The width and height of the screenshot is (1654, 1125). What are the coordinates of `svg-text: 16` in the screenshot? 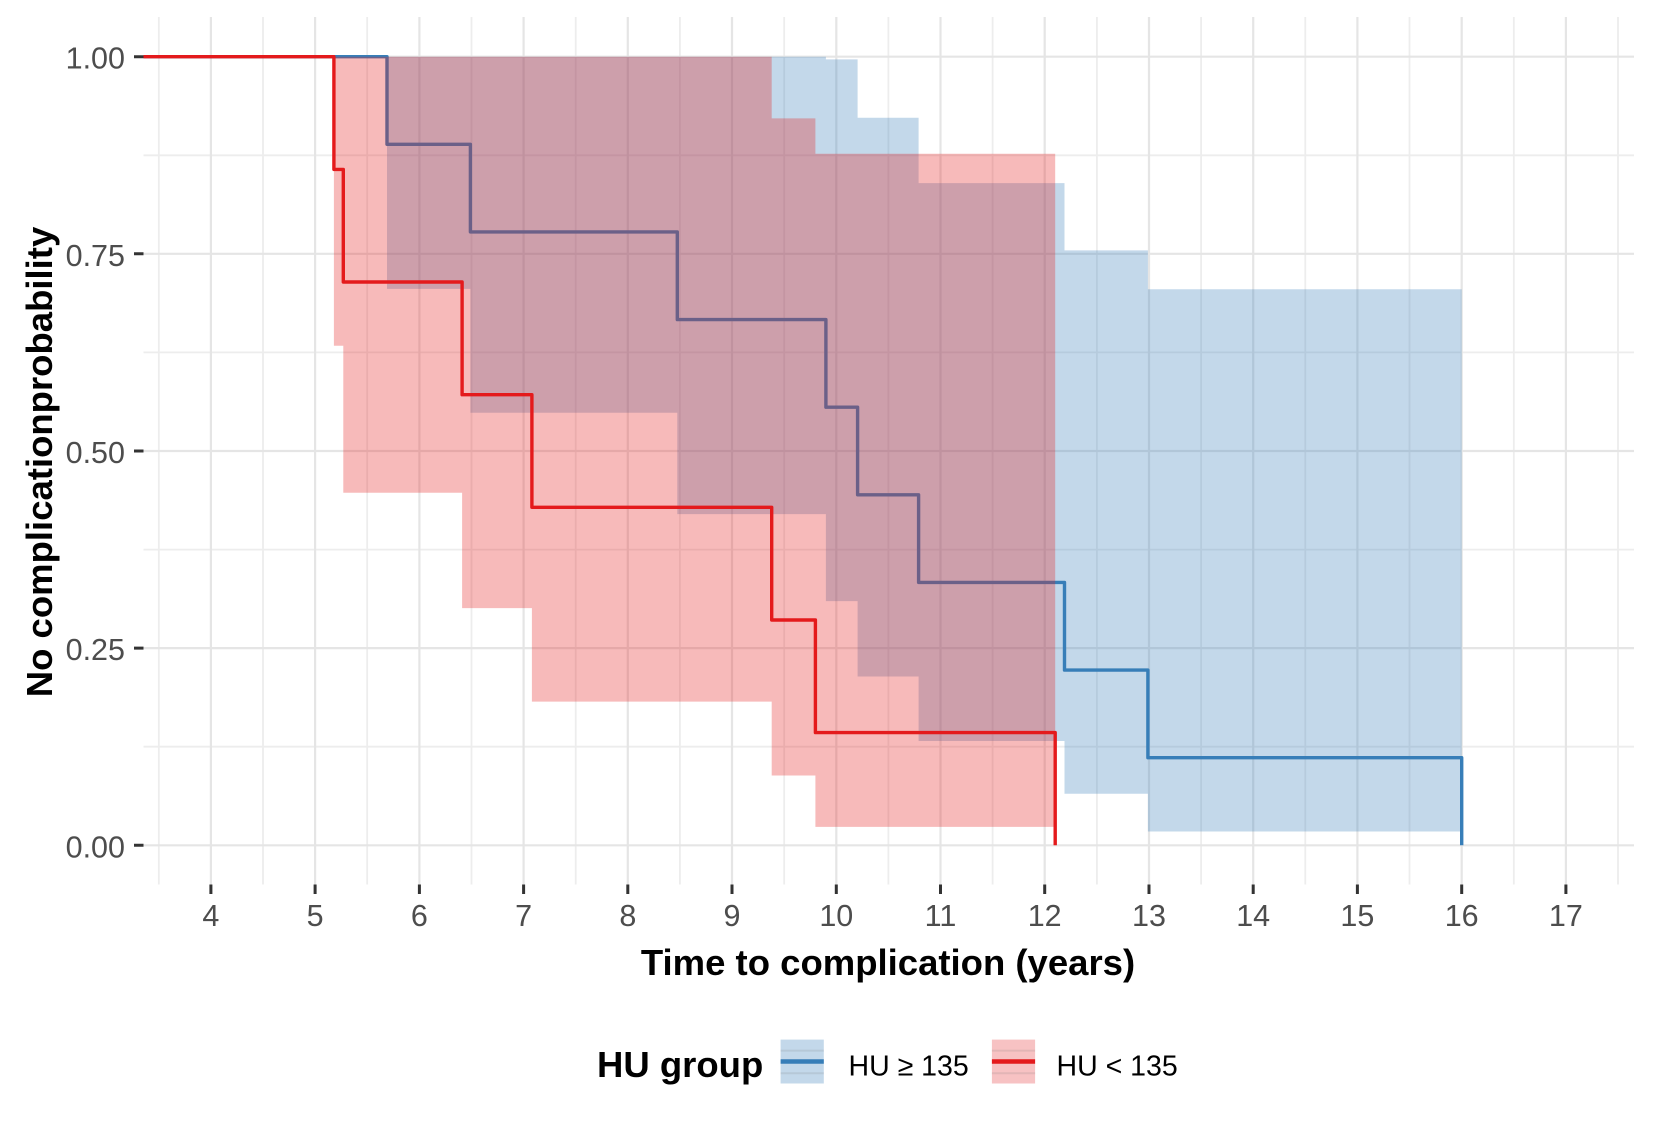 It's located at (1462, 916).